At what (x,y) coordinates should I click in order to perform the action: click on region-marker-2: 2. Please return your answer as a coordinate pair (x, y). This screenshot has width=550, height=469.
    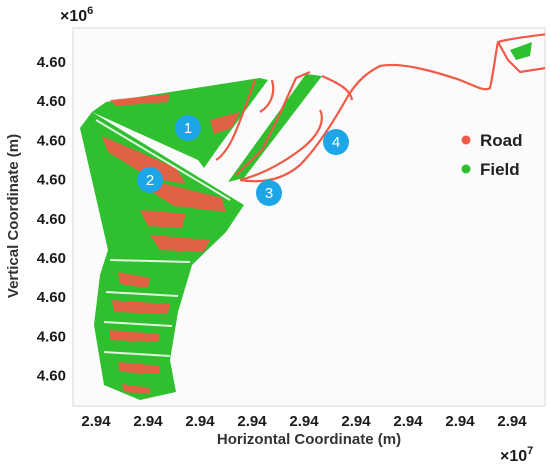
    Looking at the image, I should click on (150, 180).